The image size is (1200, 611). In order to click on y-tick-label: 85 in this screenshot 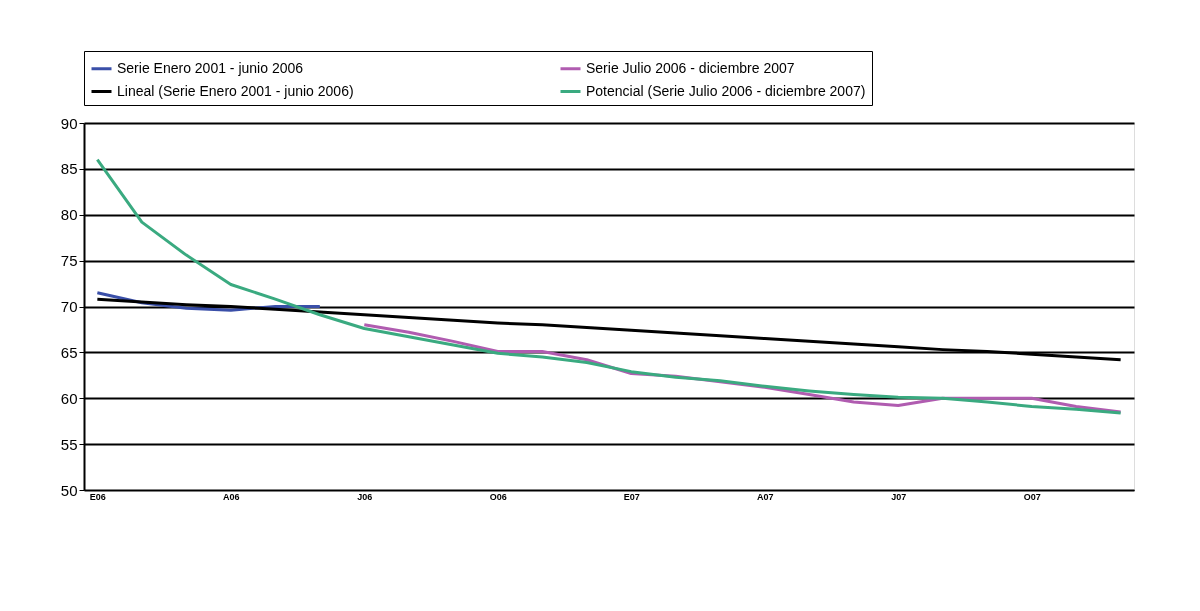, I will do `click(69, 169)`.